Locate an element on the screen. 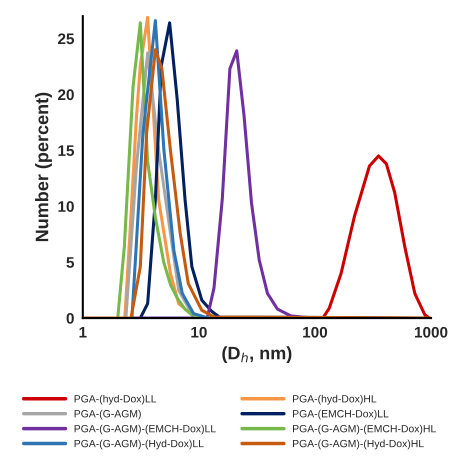 Image resolution: width=460 pixels, height=461 pixels. legend-label: PGA-(G-AGM)-(EMCH-Dox)LL is located at coordinates (145, 429).